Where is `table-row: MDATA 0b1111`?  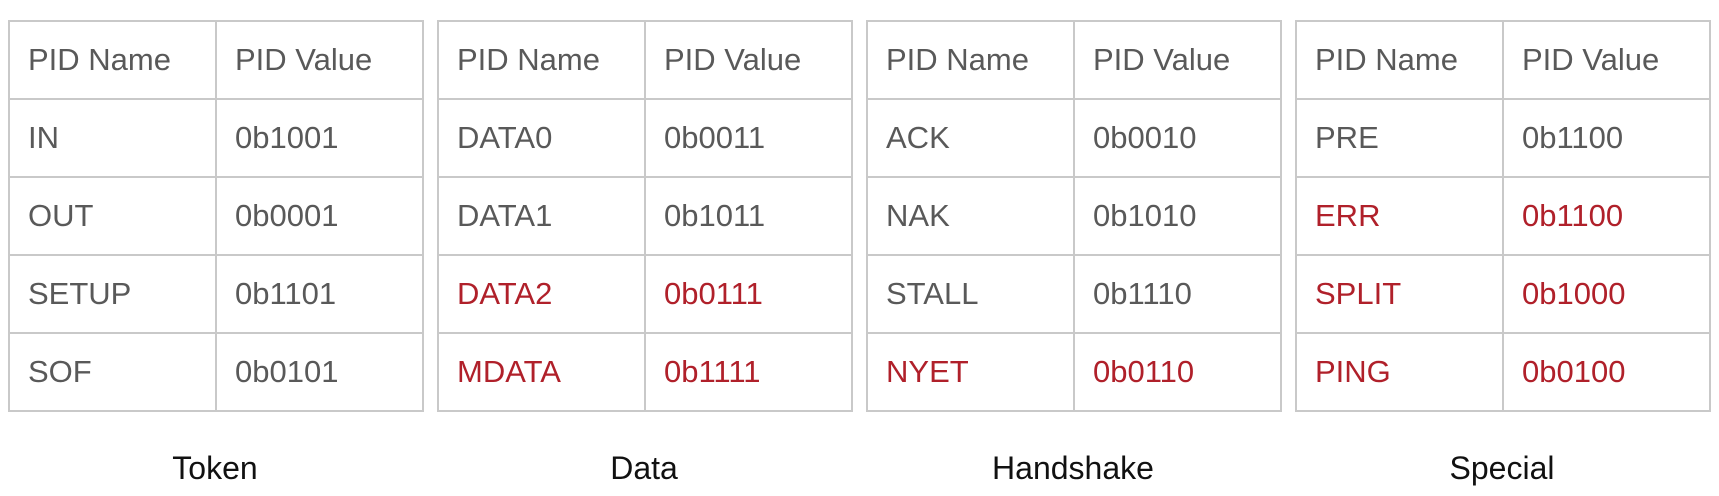
table-row: MDATA 0b1111 is located at coordinates (645, 372).